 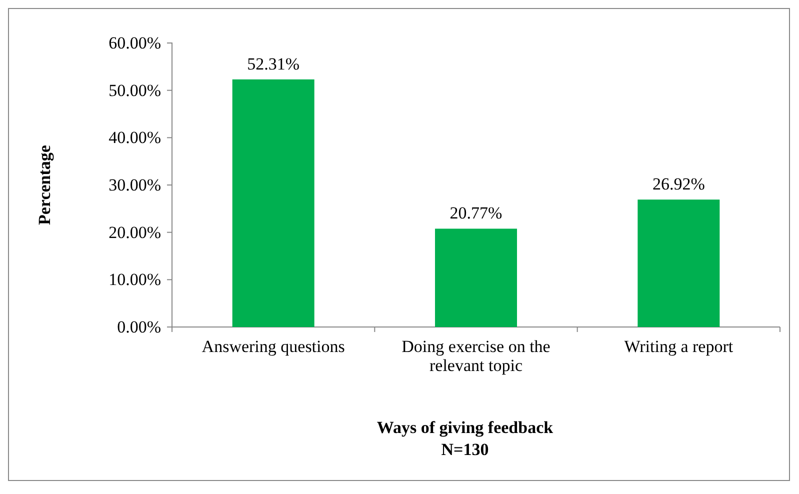 I want to click on y-tick-label: 50.00%, so click(x=134, y=90).